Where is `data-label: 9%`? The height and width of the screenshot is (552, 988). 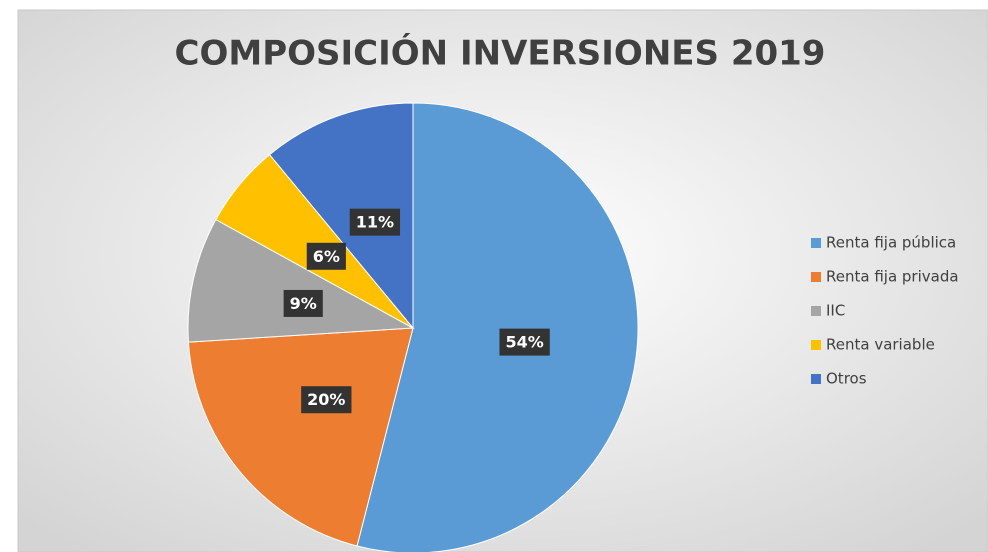 data-label: 9% is located at coordinates (303, 303).